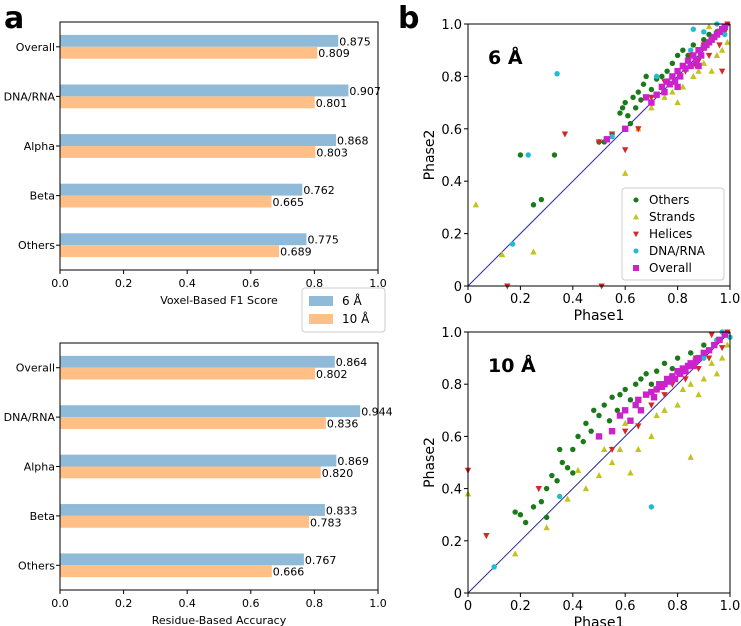  Describe the element at coordinates (288, 202) in the screenshot. I see `bar-value-label: 0.665` at that location.